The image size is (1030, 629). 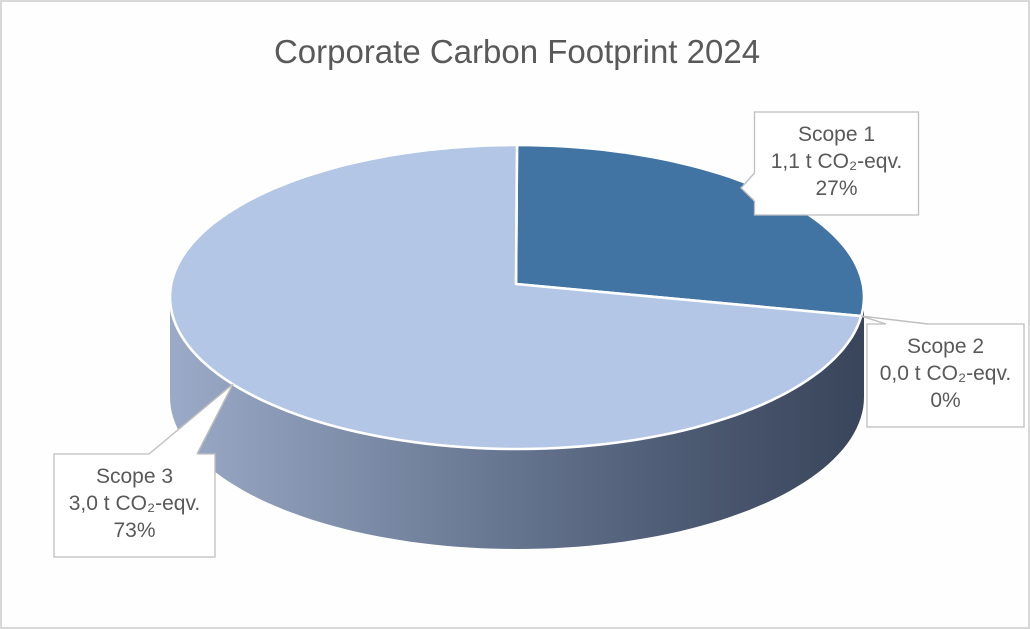 What do you see at coordinates (836, 188) in the screenshot?
I see `callout-percent: 27%` at bounding box center [836, 188].